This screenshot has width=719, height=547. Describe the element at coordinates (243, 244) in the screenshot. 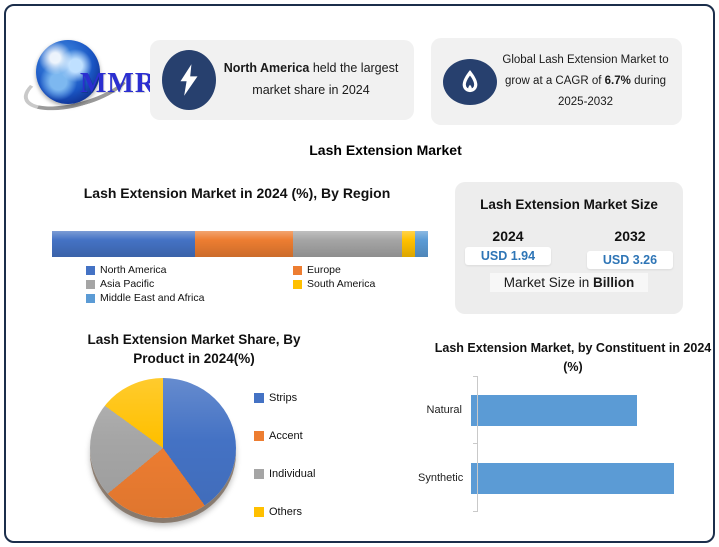

I see `region-segment-europe` at that location.